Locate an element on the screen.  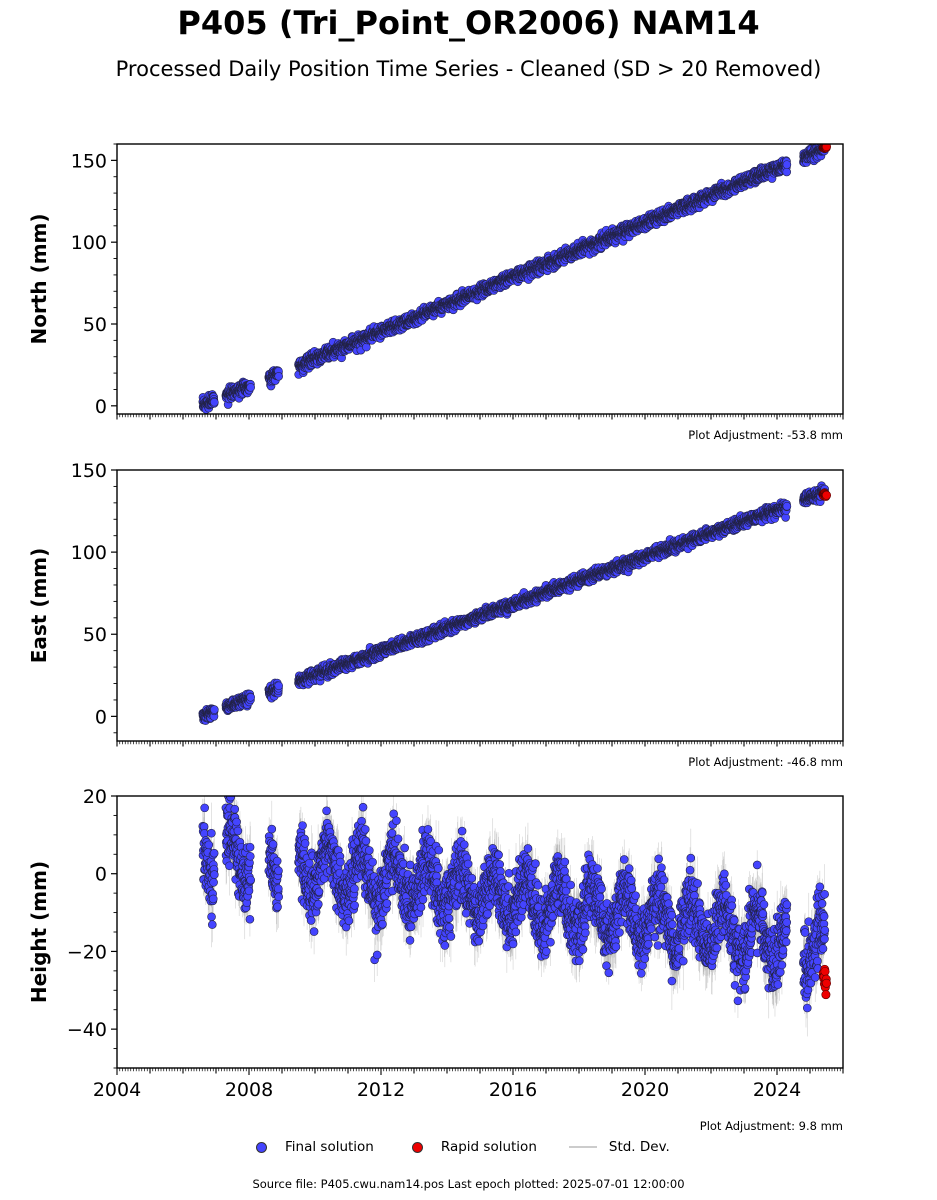
chart-title: P405 (Tri_Point_OR2006) NAM14 is located at coordinates (468, 23).